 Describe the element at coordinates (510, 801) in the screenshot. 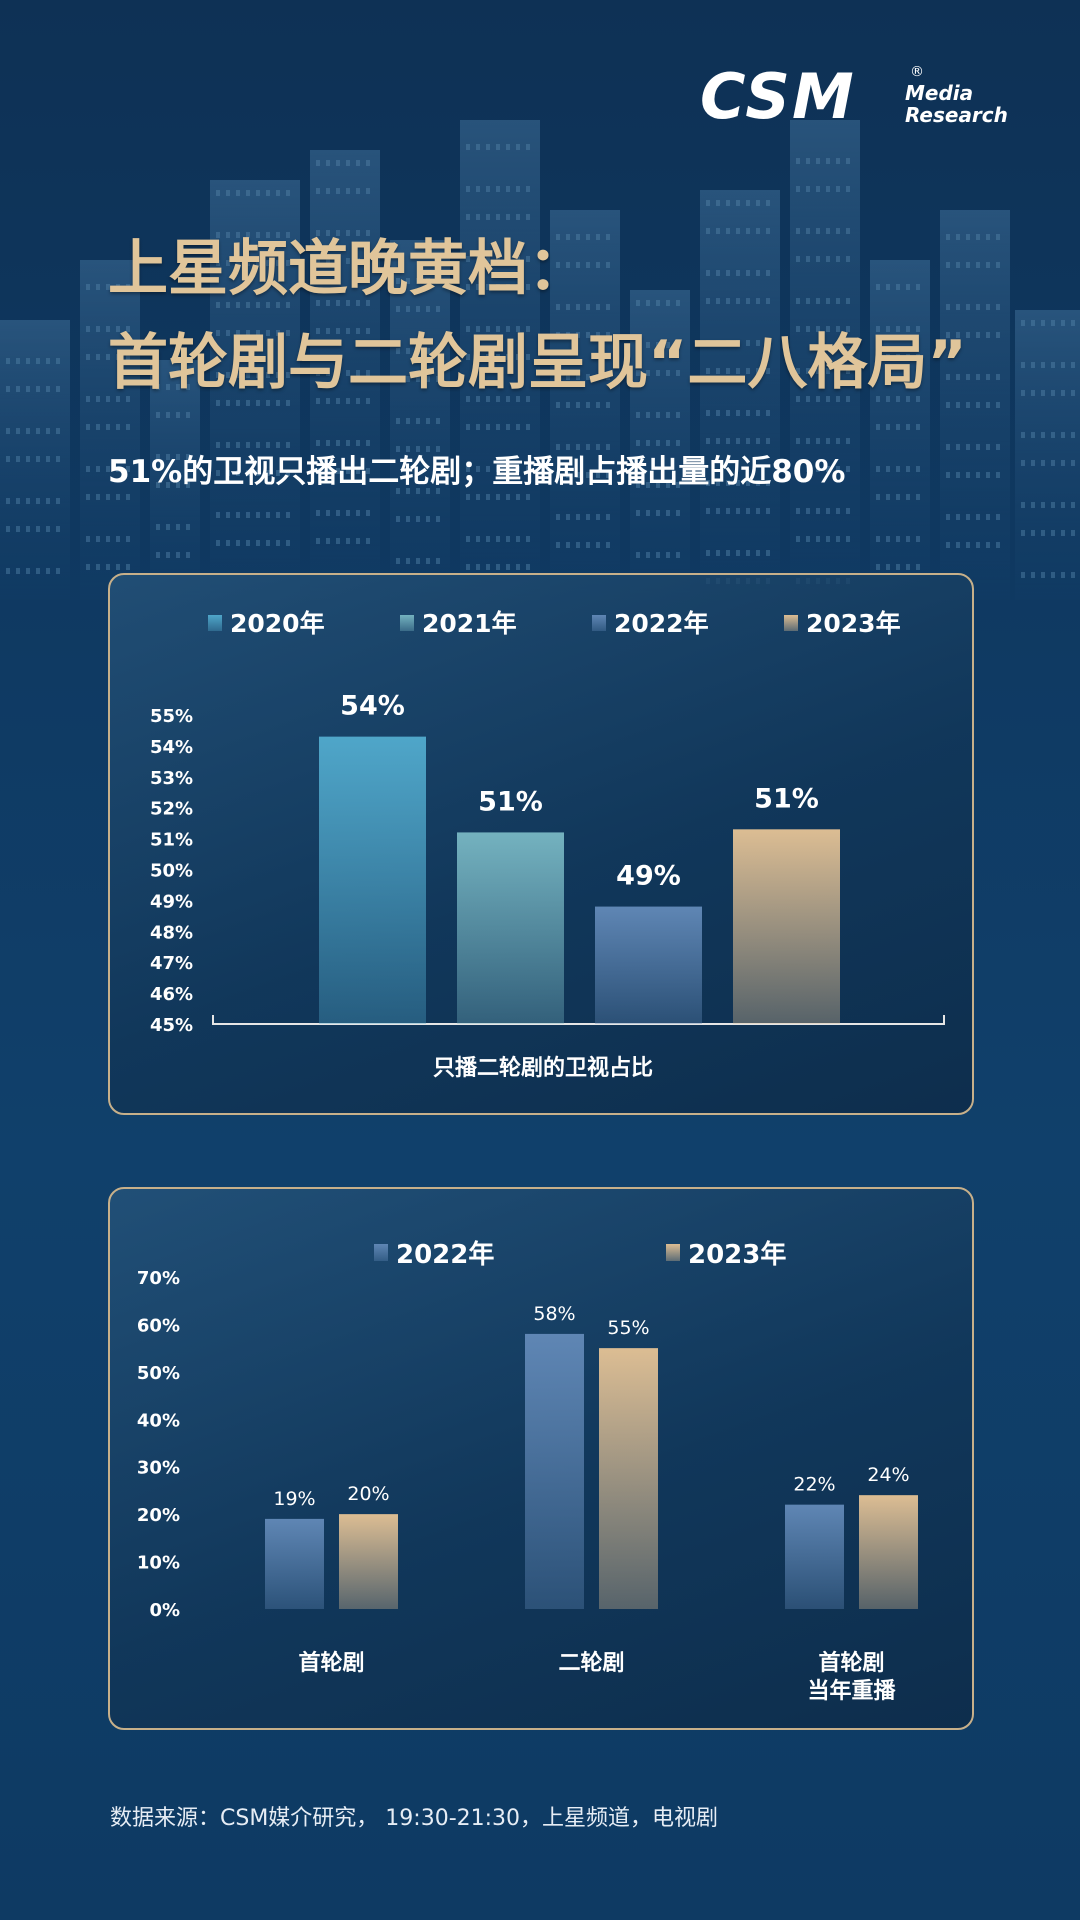

I see `data-label-2021年: 51%` at that location.